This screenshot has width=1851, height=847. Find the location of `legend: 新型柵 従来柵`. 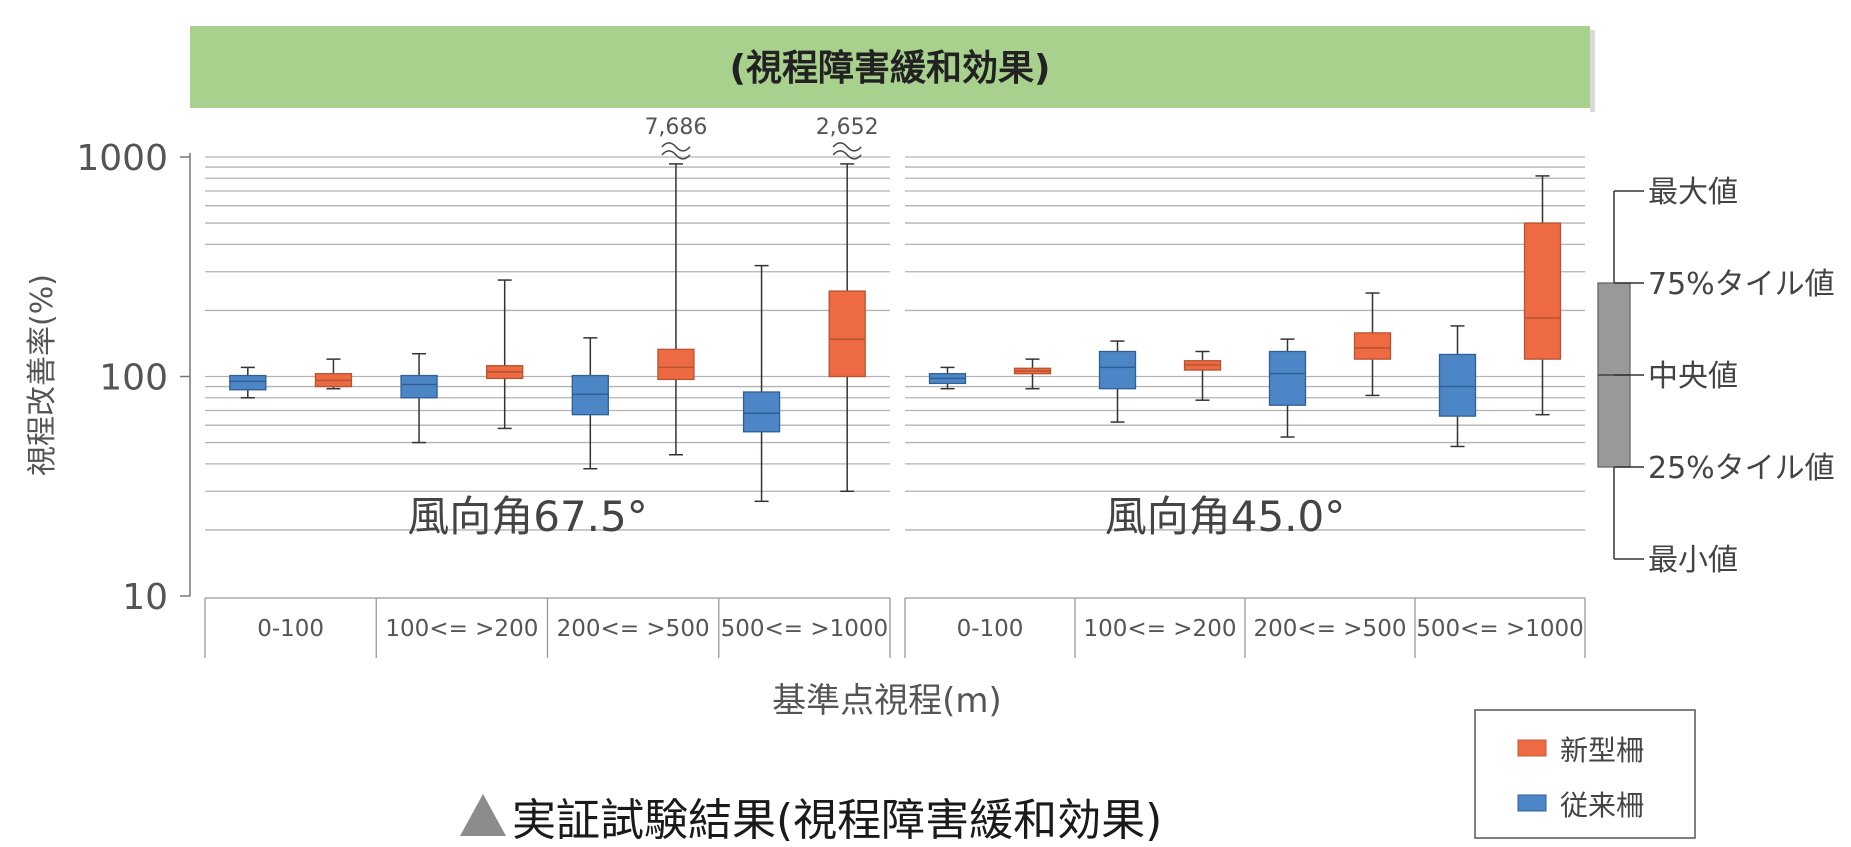

legend: 新型柵 従来柵 is located at coordinates (1585, 774).